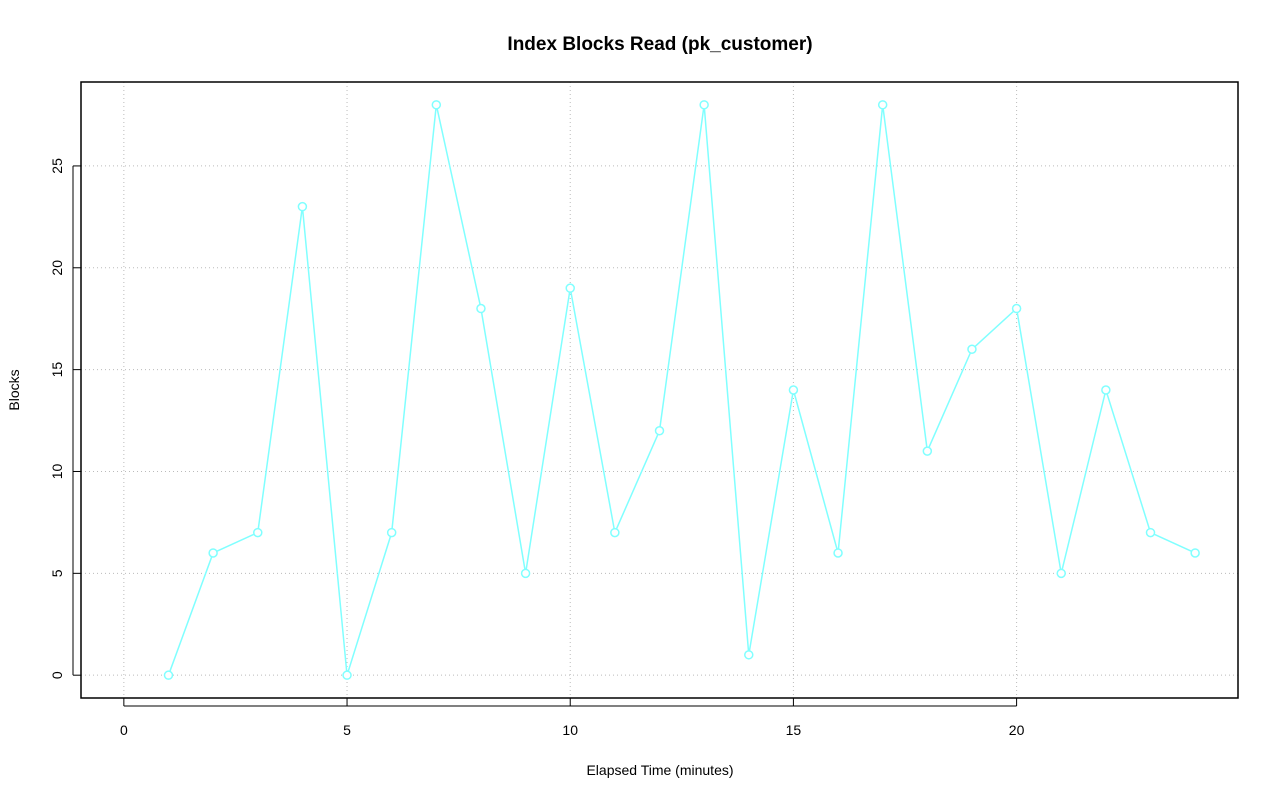  I want to click on x-tick-label: 20, so click(1017, 730).